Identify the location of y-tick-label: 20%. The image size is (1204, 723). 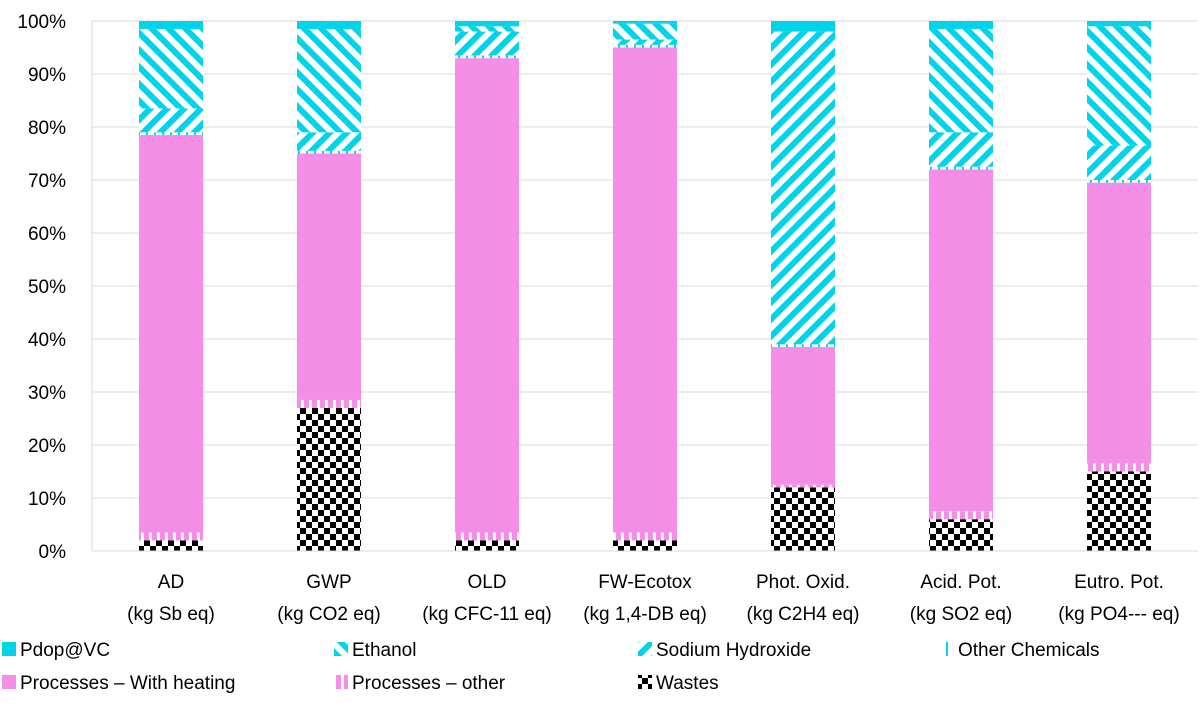
(47, 446).